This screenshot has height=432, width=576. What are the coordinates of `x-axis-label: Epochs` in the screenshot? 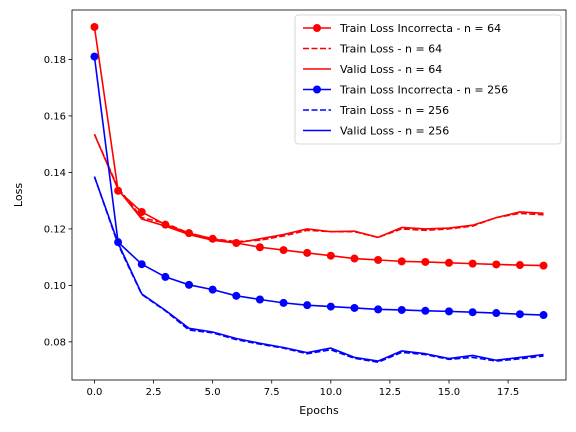 It's located at (319, 410).